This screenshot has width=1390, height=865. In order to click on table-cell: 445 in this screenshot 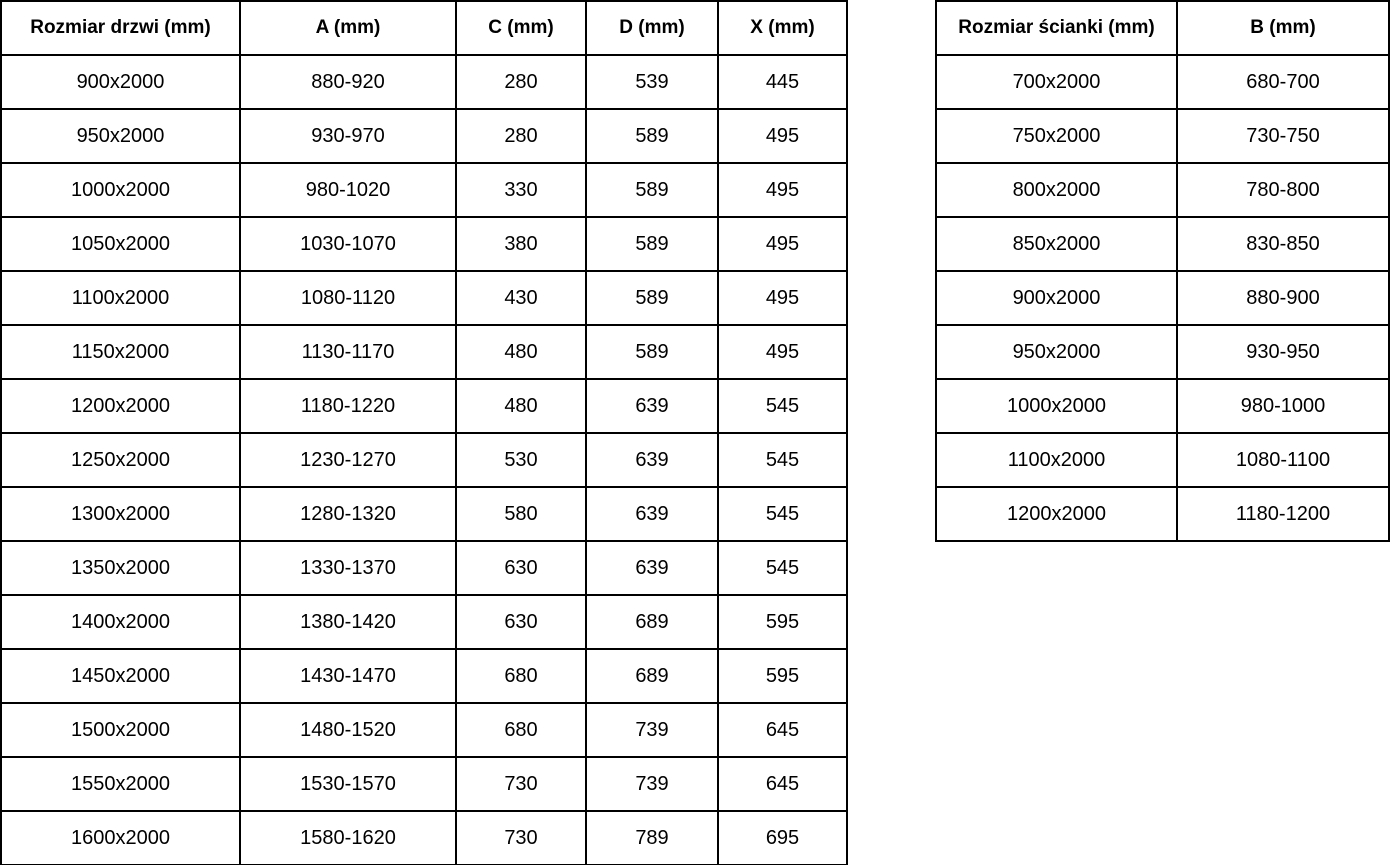, I will do `click(782, 82)`.